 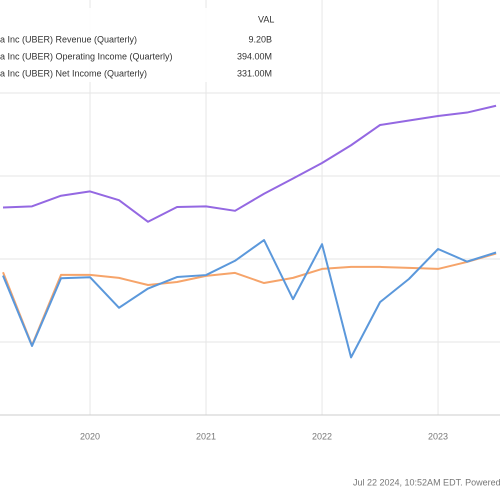 What do you see at coordinates (260, 39) in the screenshot?
I see `legend-value: 9.20B` at bounding box center [260, 39].